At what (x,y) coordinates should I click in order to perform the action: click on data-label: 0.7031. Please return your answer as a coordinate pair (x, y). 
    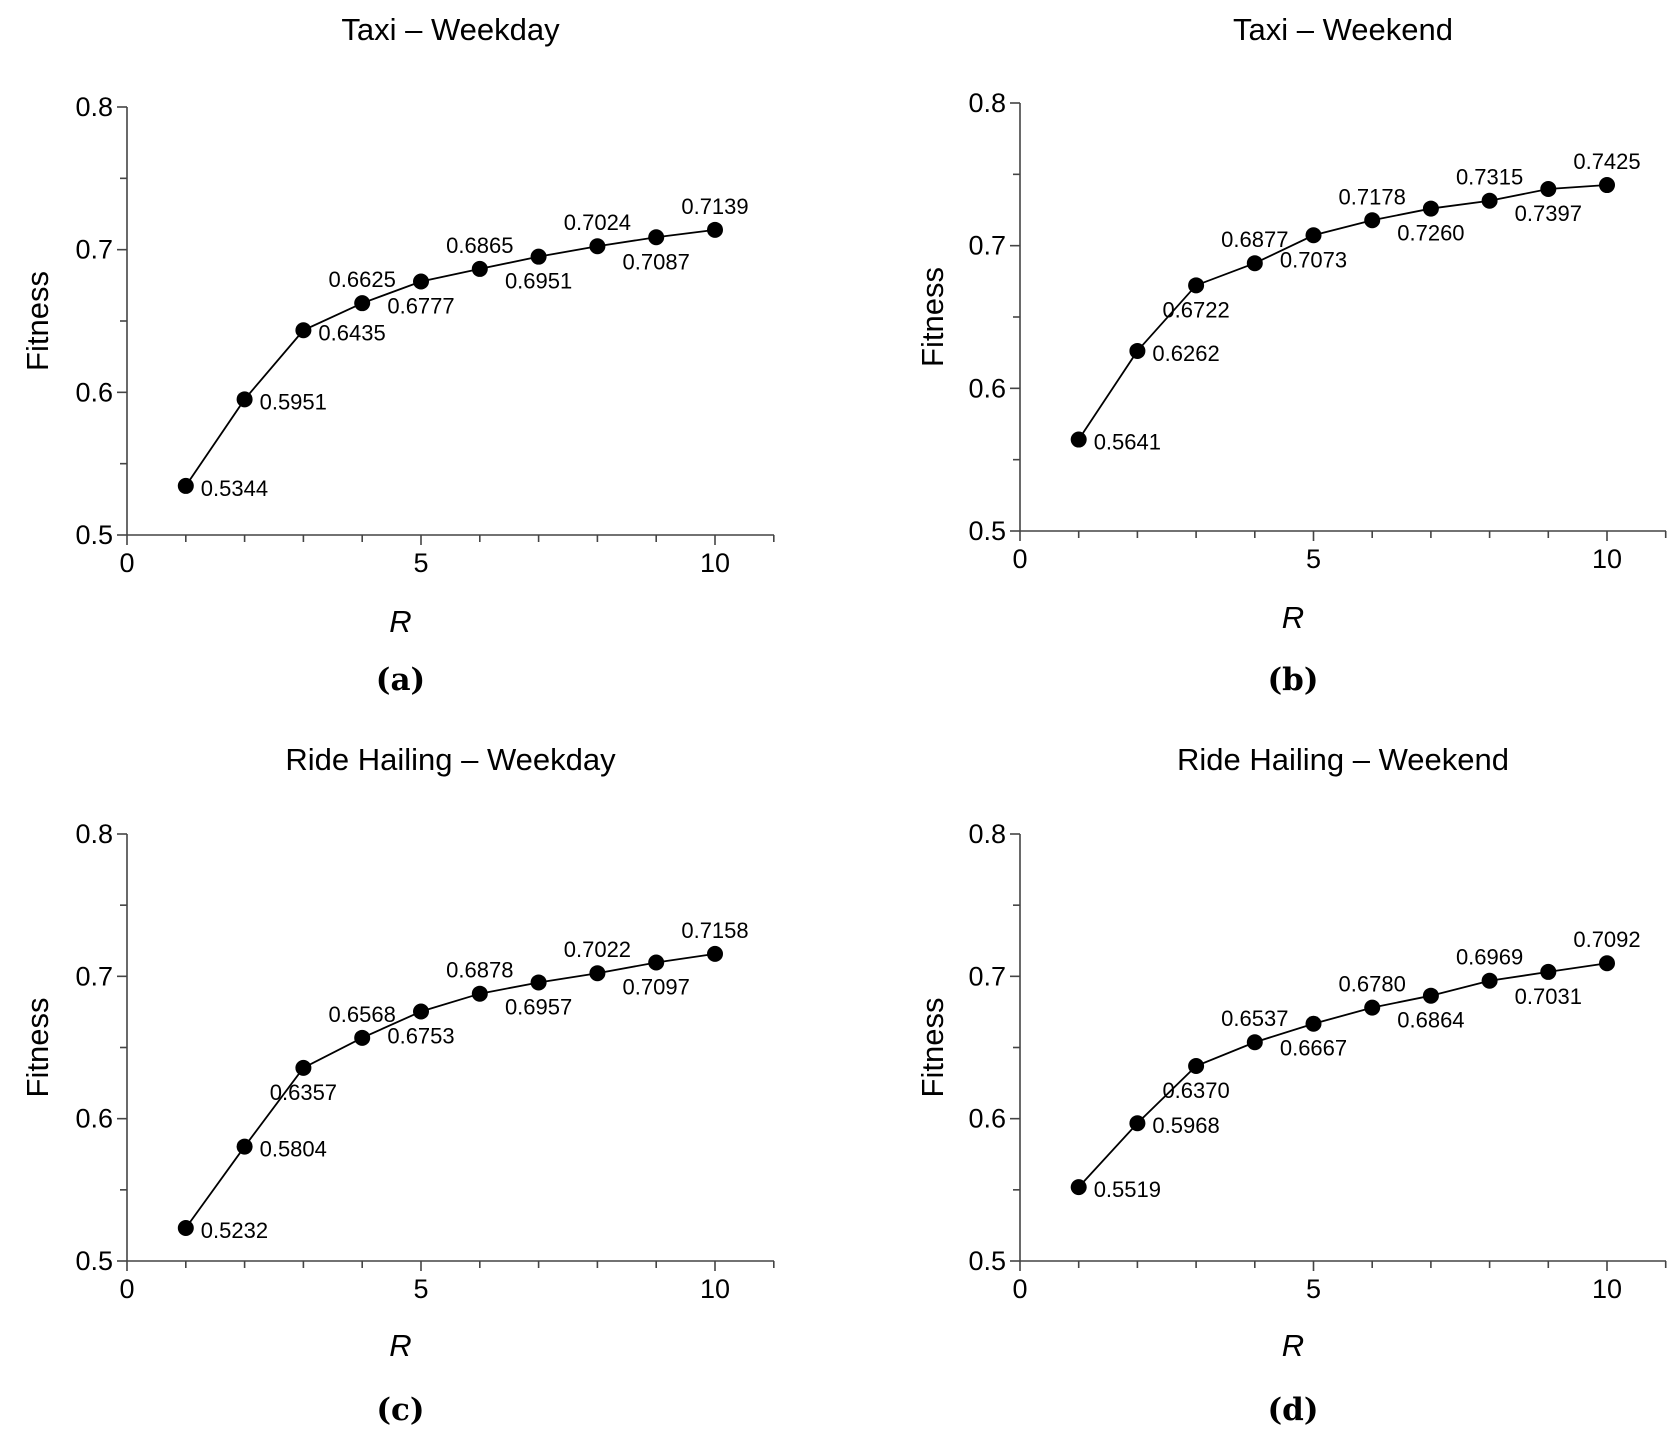
    Looking at the image, I should click on (1548, 996).